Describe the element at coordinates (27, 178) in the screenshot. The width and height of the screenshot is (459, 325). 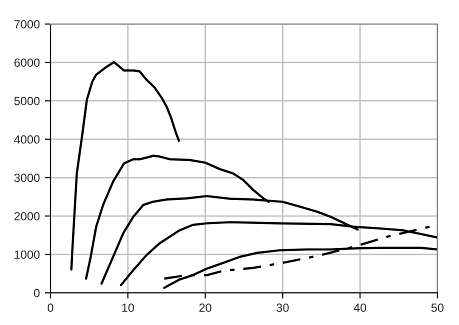
I see `y-tick-label: 3000` at that location.